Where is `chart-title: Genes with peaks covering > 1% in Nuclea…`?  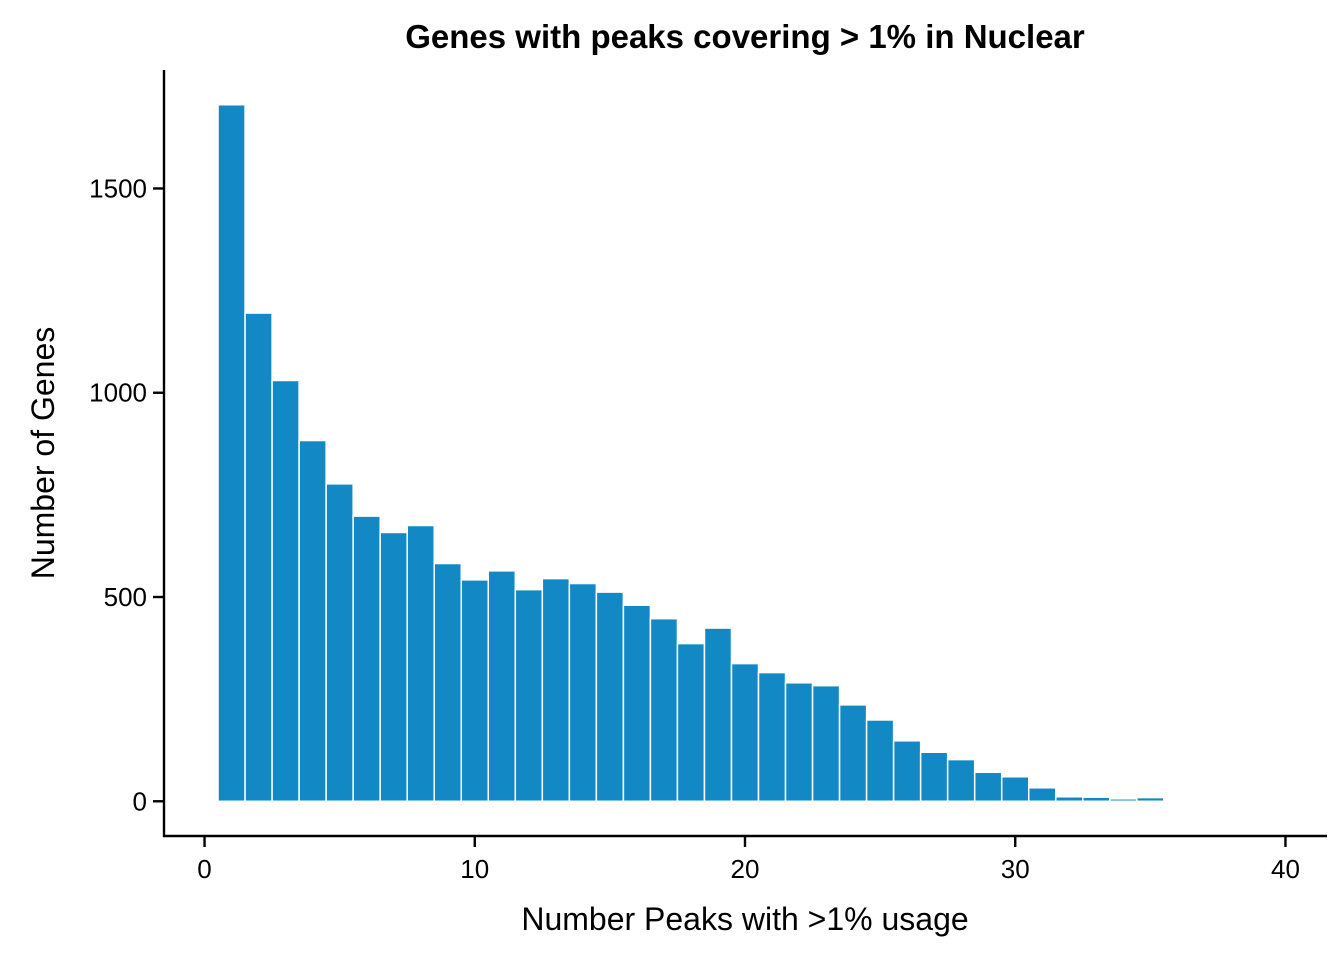
chart-title: Genes with peaks covering > 1% in Nuclea… is located at coordinates (745, 36).